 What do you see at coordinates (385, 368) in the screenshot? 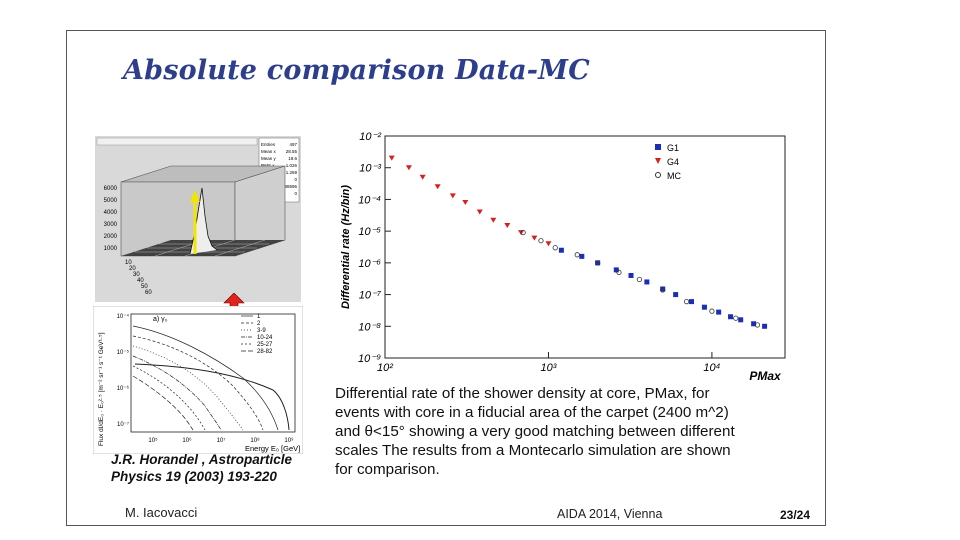
I see `x-tick-label: 10²` at bounding box center [385, 368].